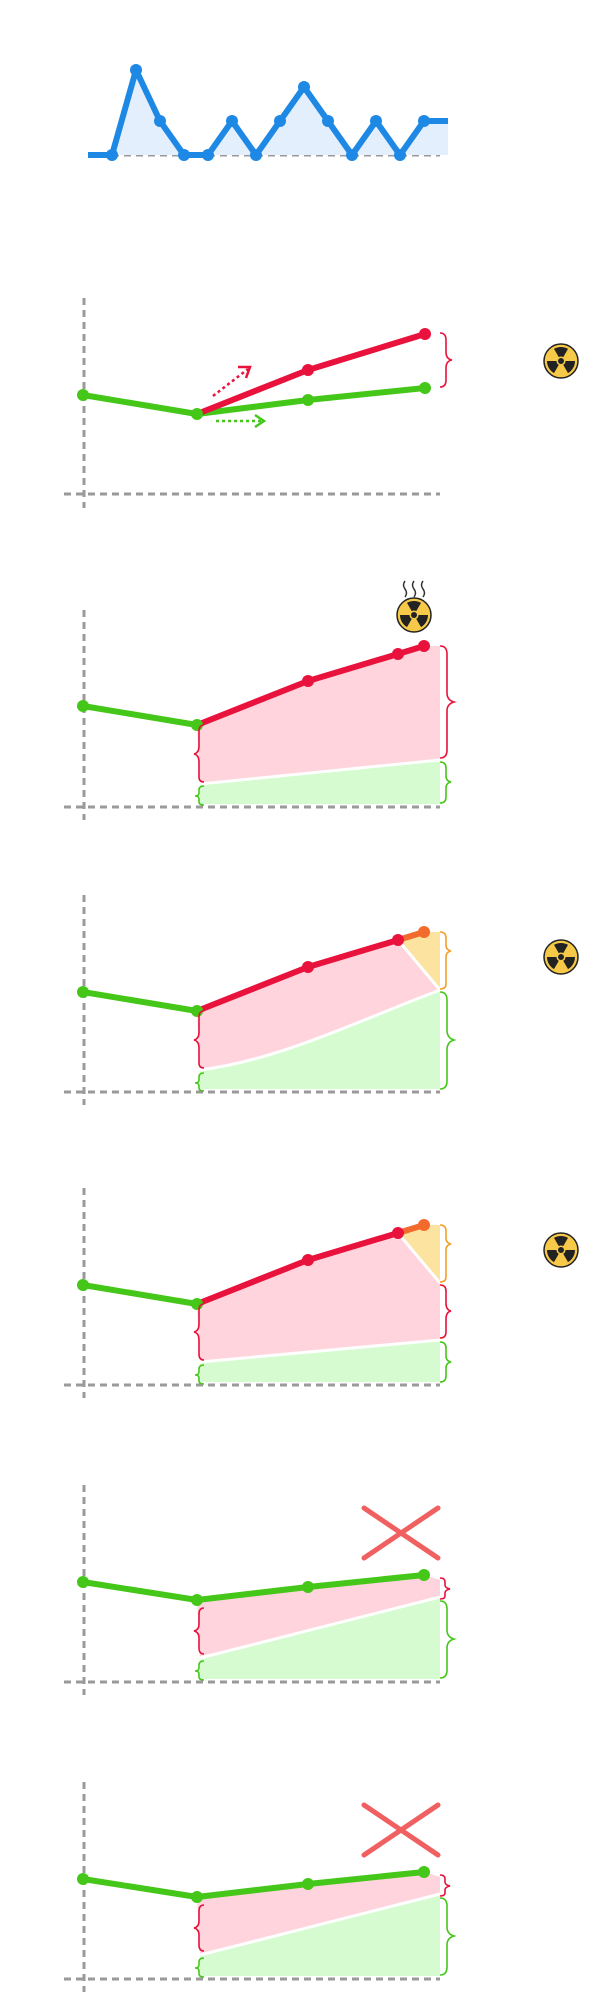 This screenshot has width=592, height=2000. I want to click on three-layer-straight-panel, so click(321, 1293).